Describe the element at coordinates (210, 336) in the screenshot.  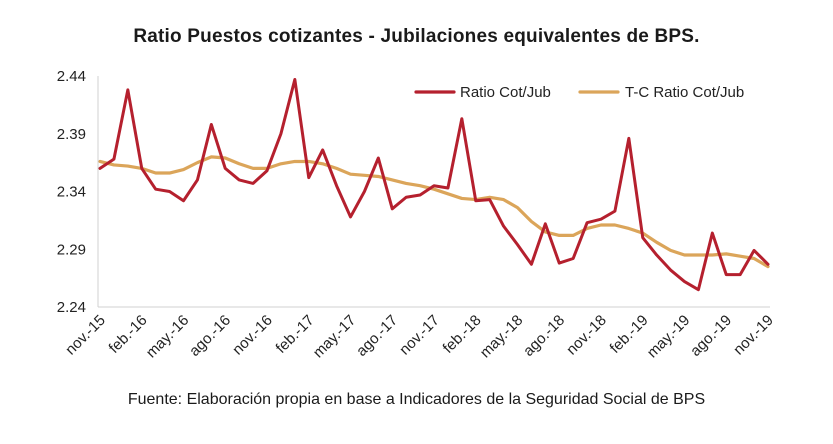
I see `x-tick-label: ago.-16` at that location.